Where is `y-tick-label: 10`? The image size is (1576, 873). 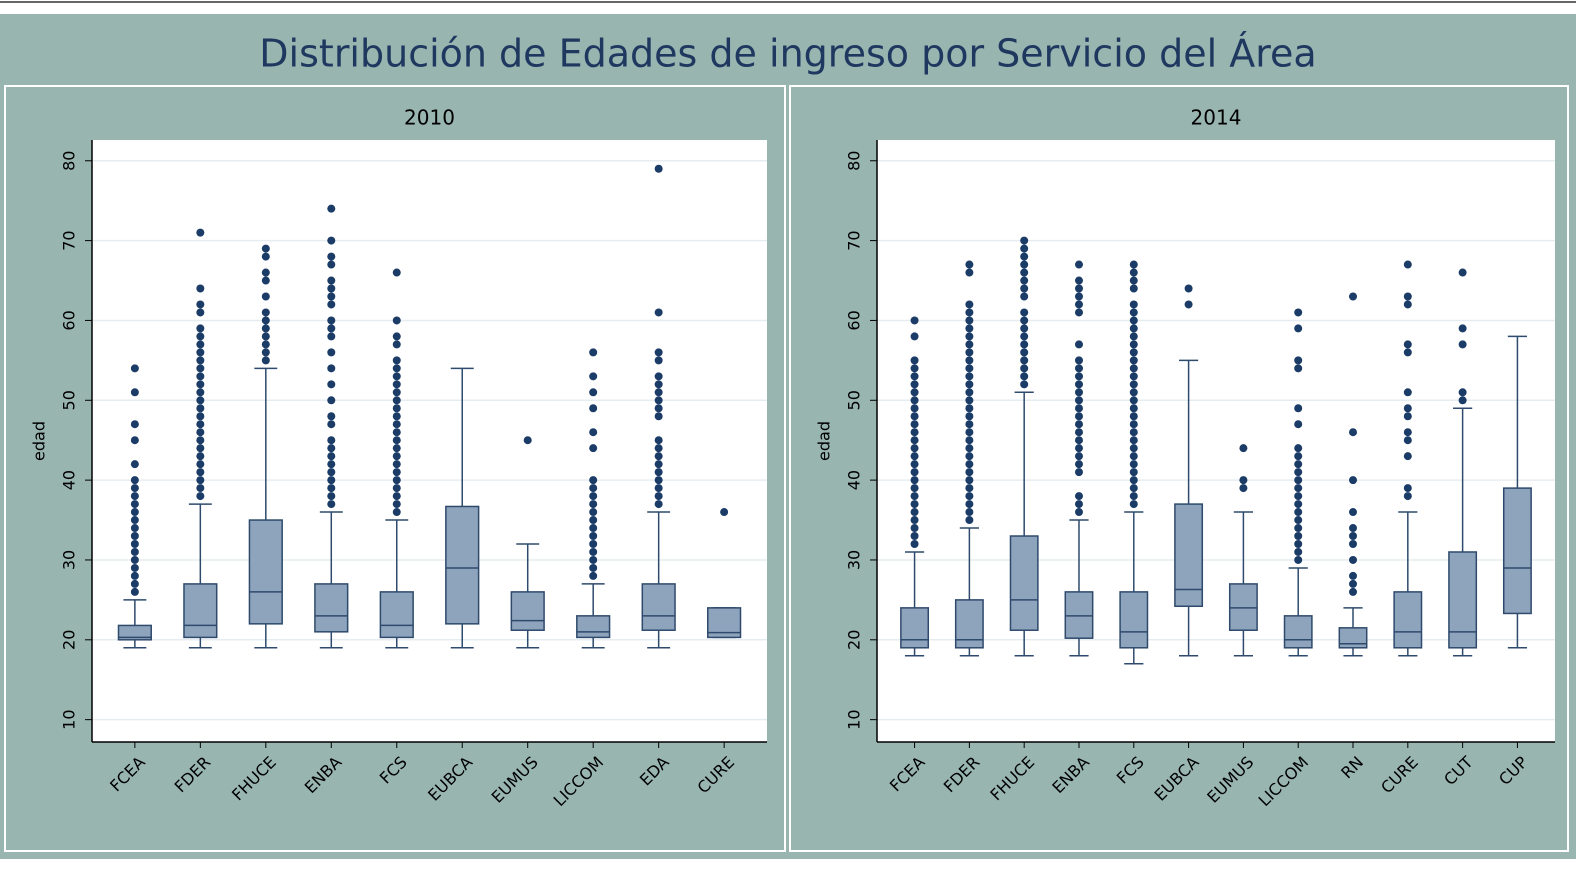 y-tick-label: 10 is located at coordinates (854, 719).